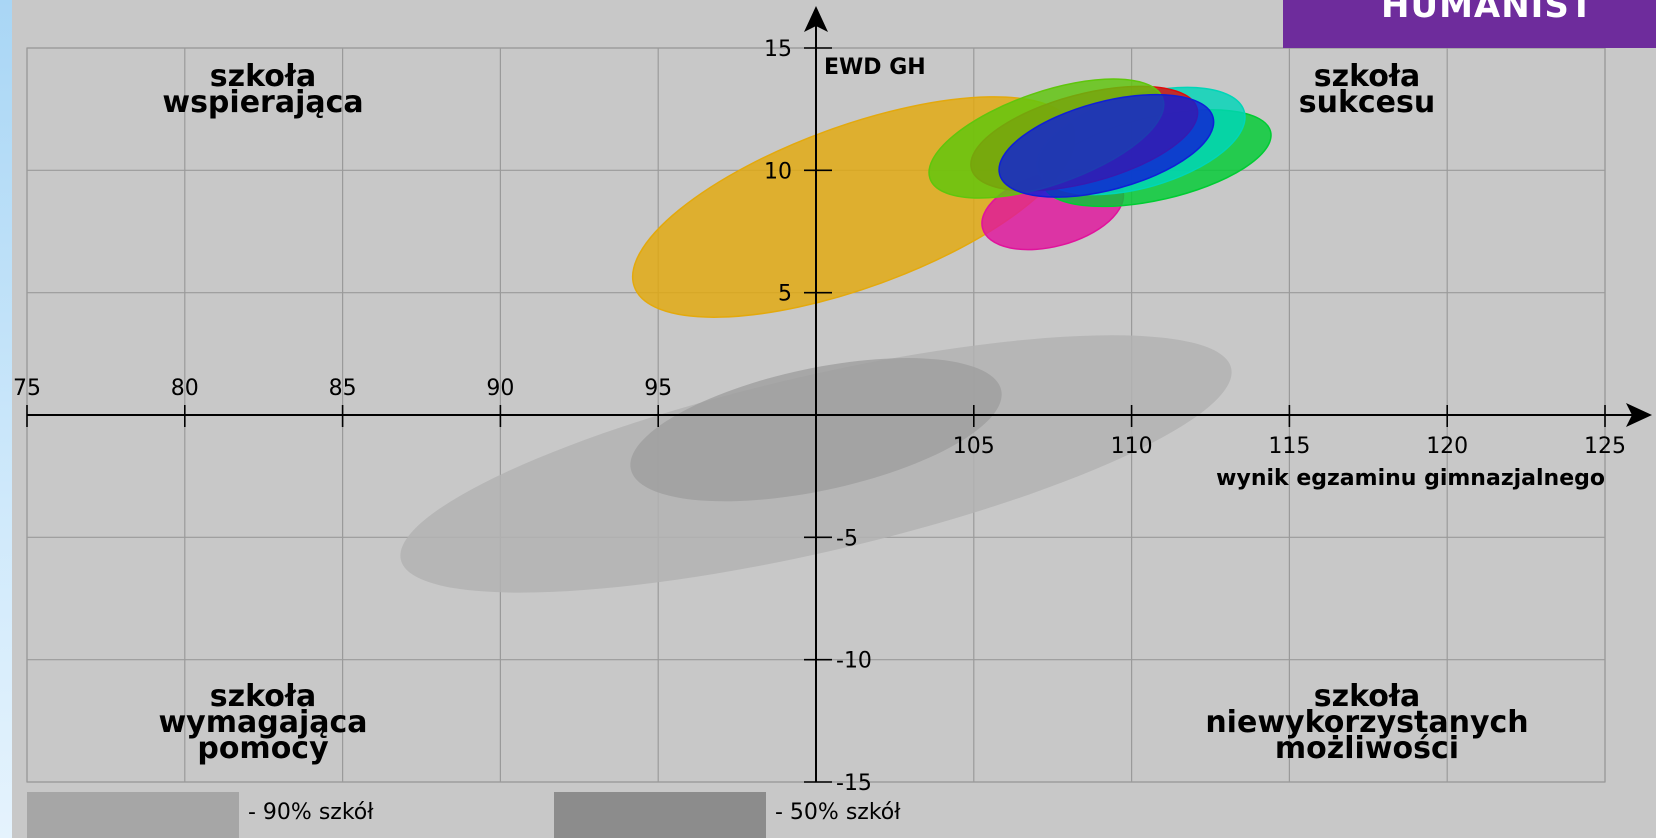  Describe the element at coordinates (27, 388) in the screenshot. I see `x-tick-label-75: 75` at that location.